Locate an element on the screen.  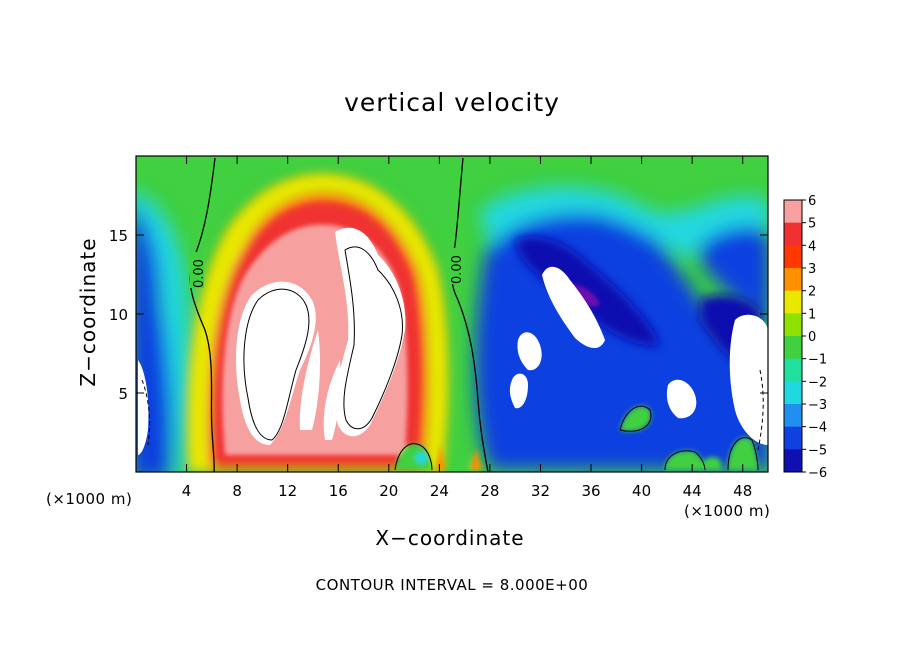
x-axis-label: X−coordinate is located at coordinates (450, 538).